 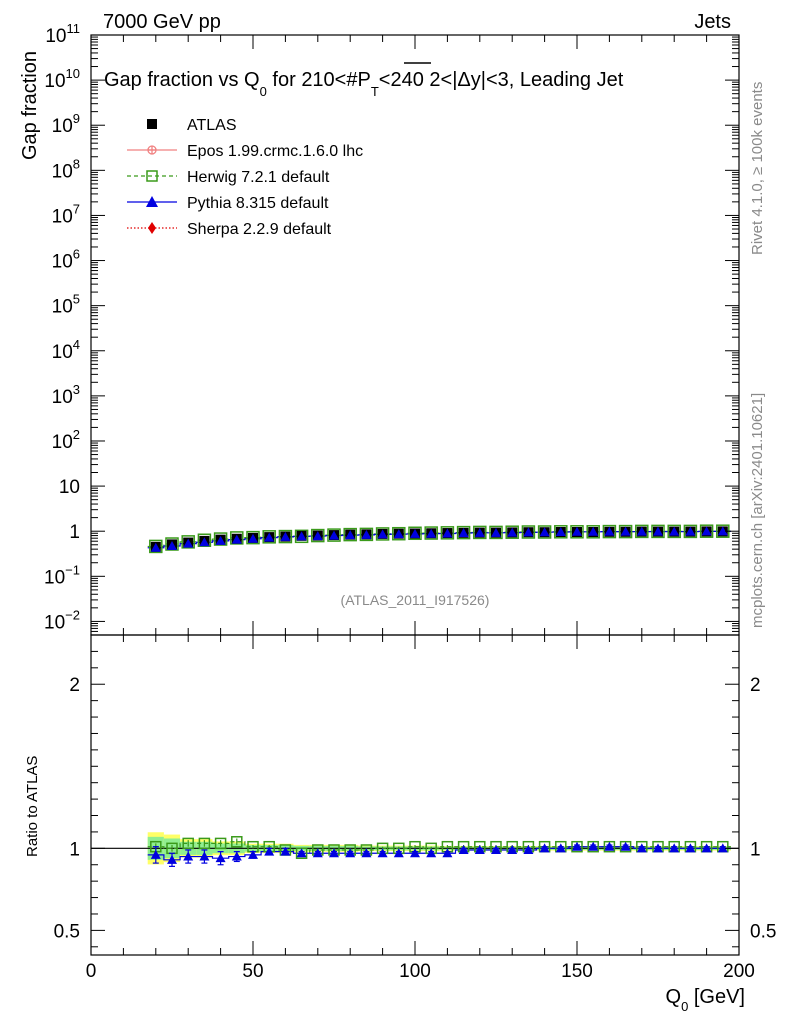 I want to click on x-axis-label-unit: [GeV], so click(x=716, y=997).